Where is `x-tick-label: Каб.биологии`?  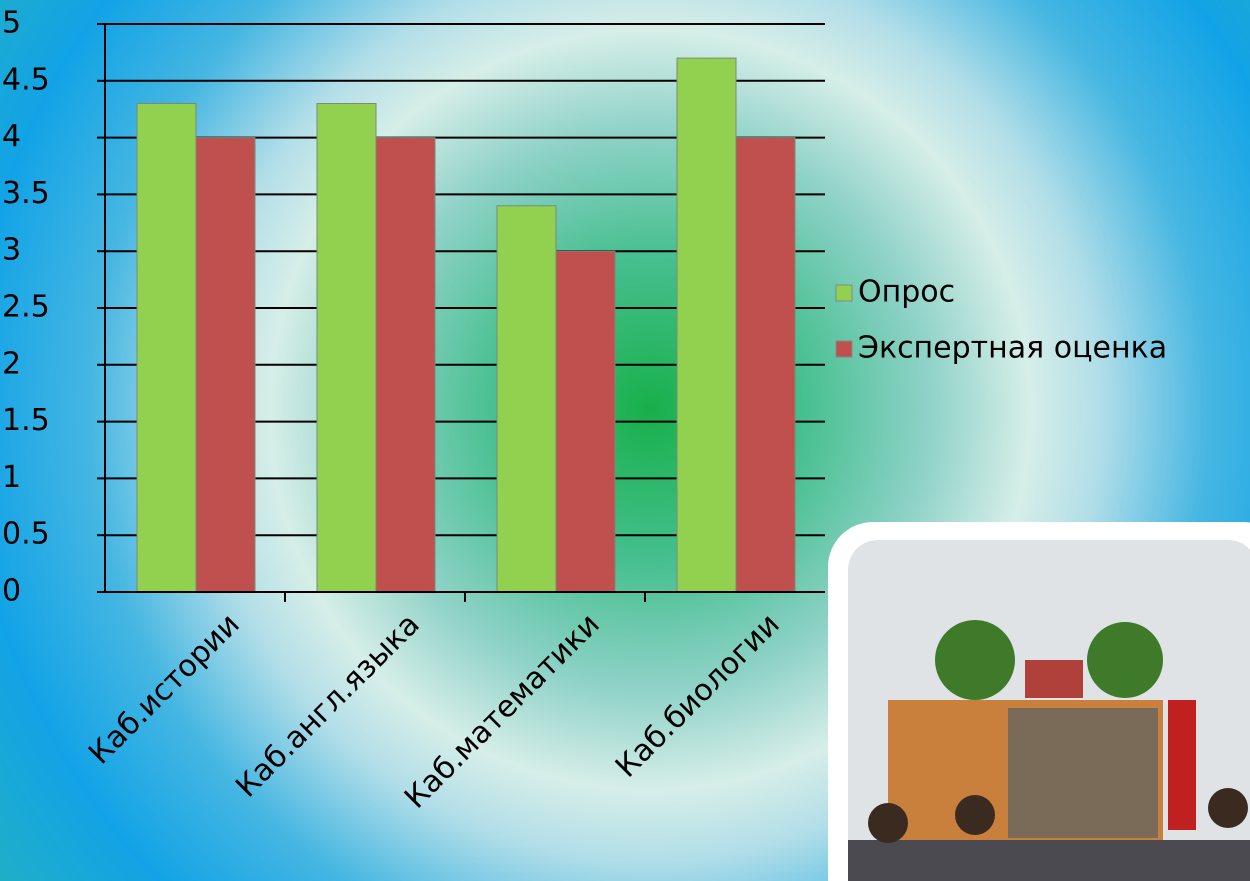
x-tick-label: Каб.биологии is located at coordinates (698, 696).